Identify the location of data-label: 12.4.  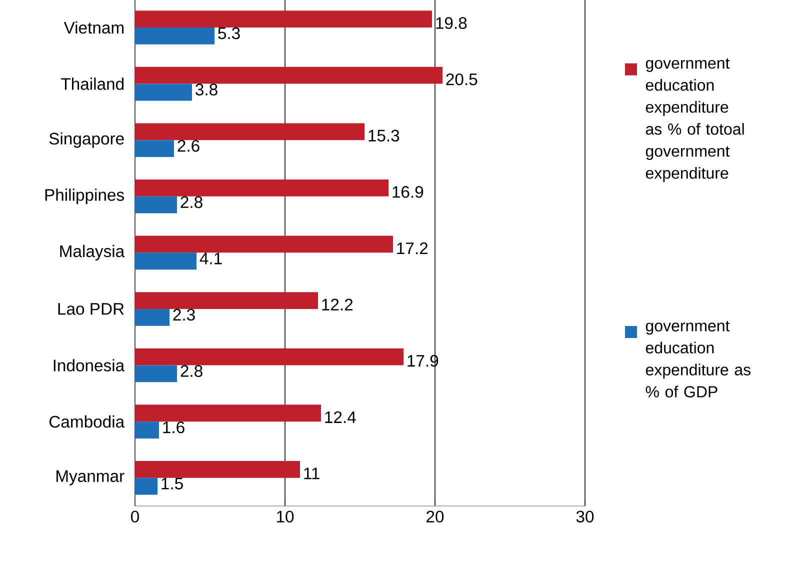
(340, 417).